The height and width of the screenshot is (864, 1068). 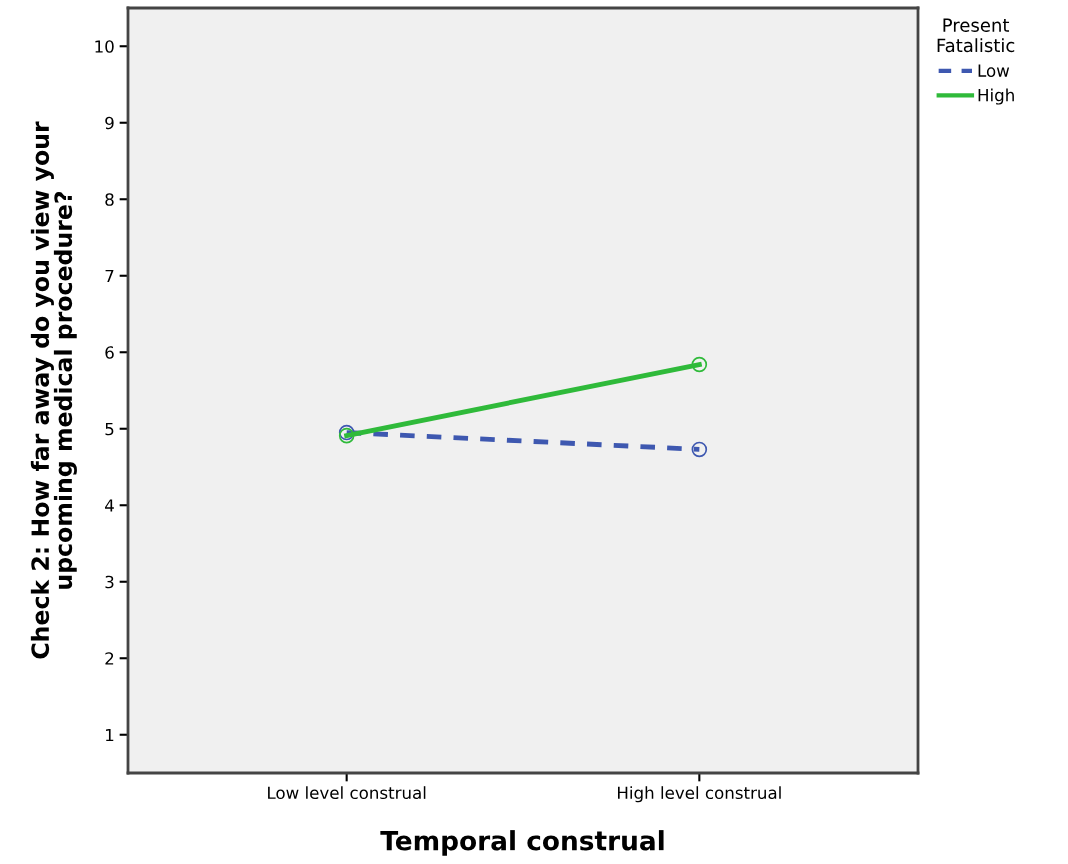 I want to click on y-tick-label: 4, so click(x=109, y=505).